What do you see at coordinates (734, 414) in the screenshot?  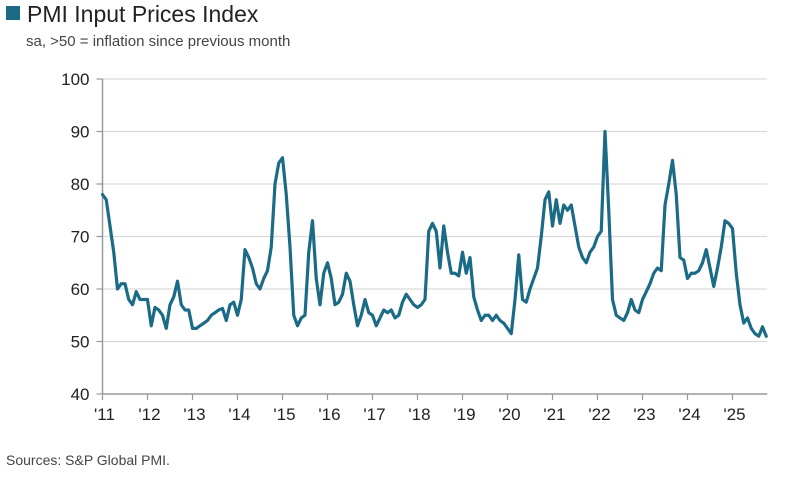 I see `x-tick-label: '25` at bounding box center [734, 414].